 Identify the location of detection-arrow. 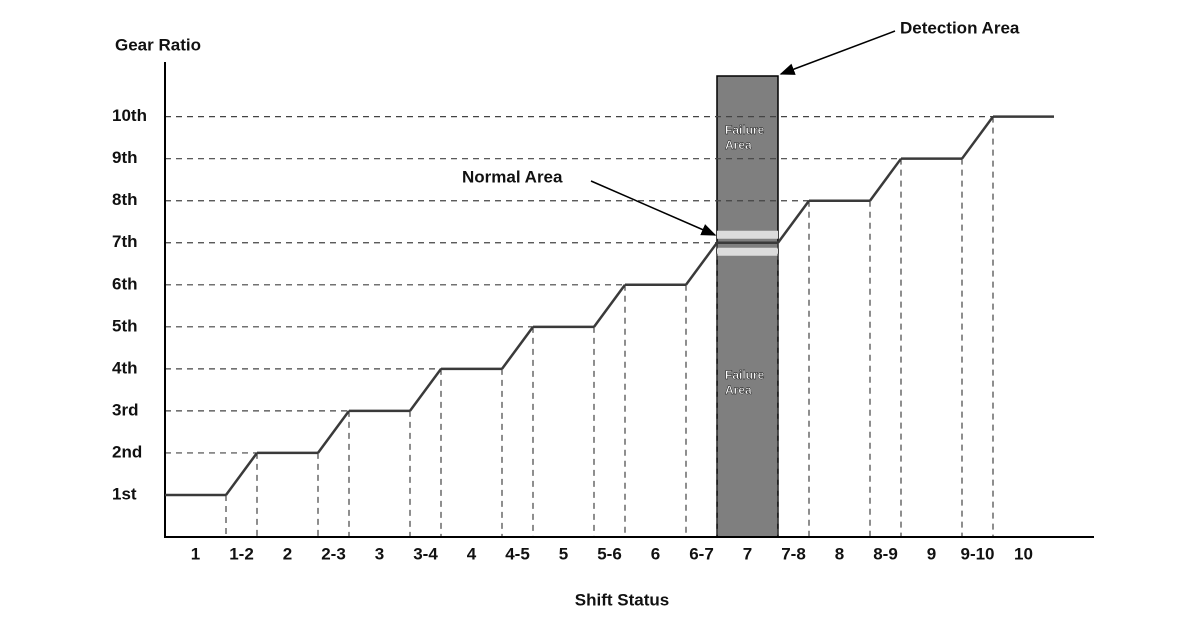
(837, 52).